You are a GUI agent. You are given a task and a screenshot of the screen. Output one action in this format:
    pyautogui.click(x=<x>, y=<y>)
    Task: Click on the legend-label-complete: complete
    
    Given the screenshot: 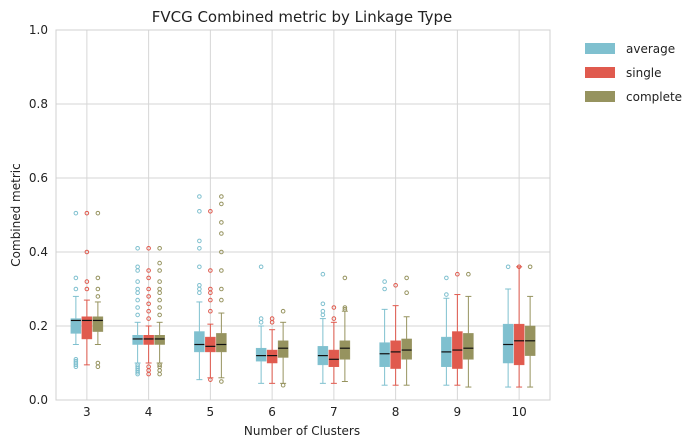 What is the action you would take?
    pyautogui.click(x=654, y=97)
    